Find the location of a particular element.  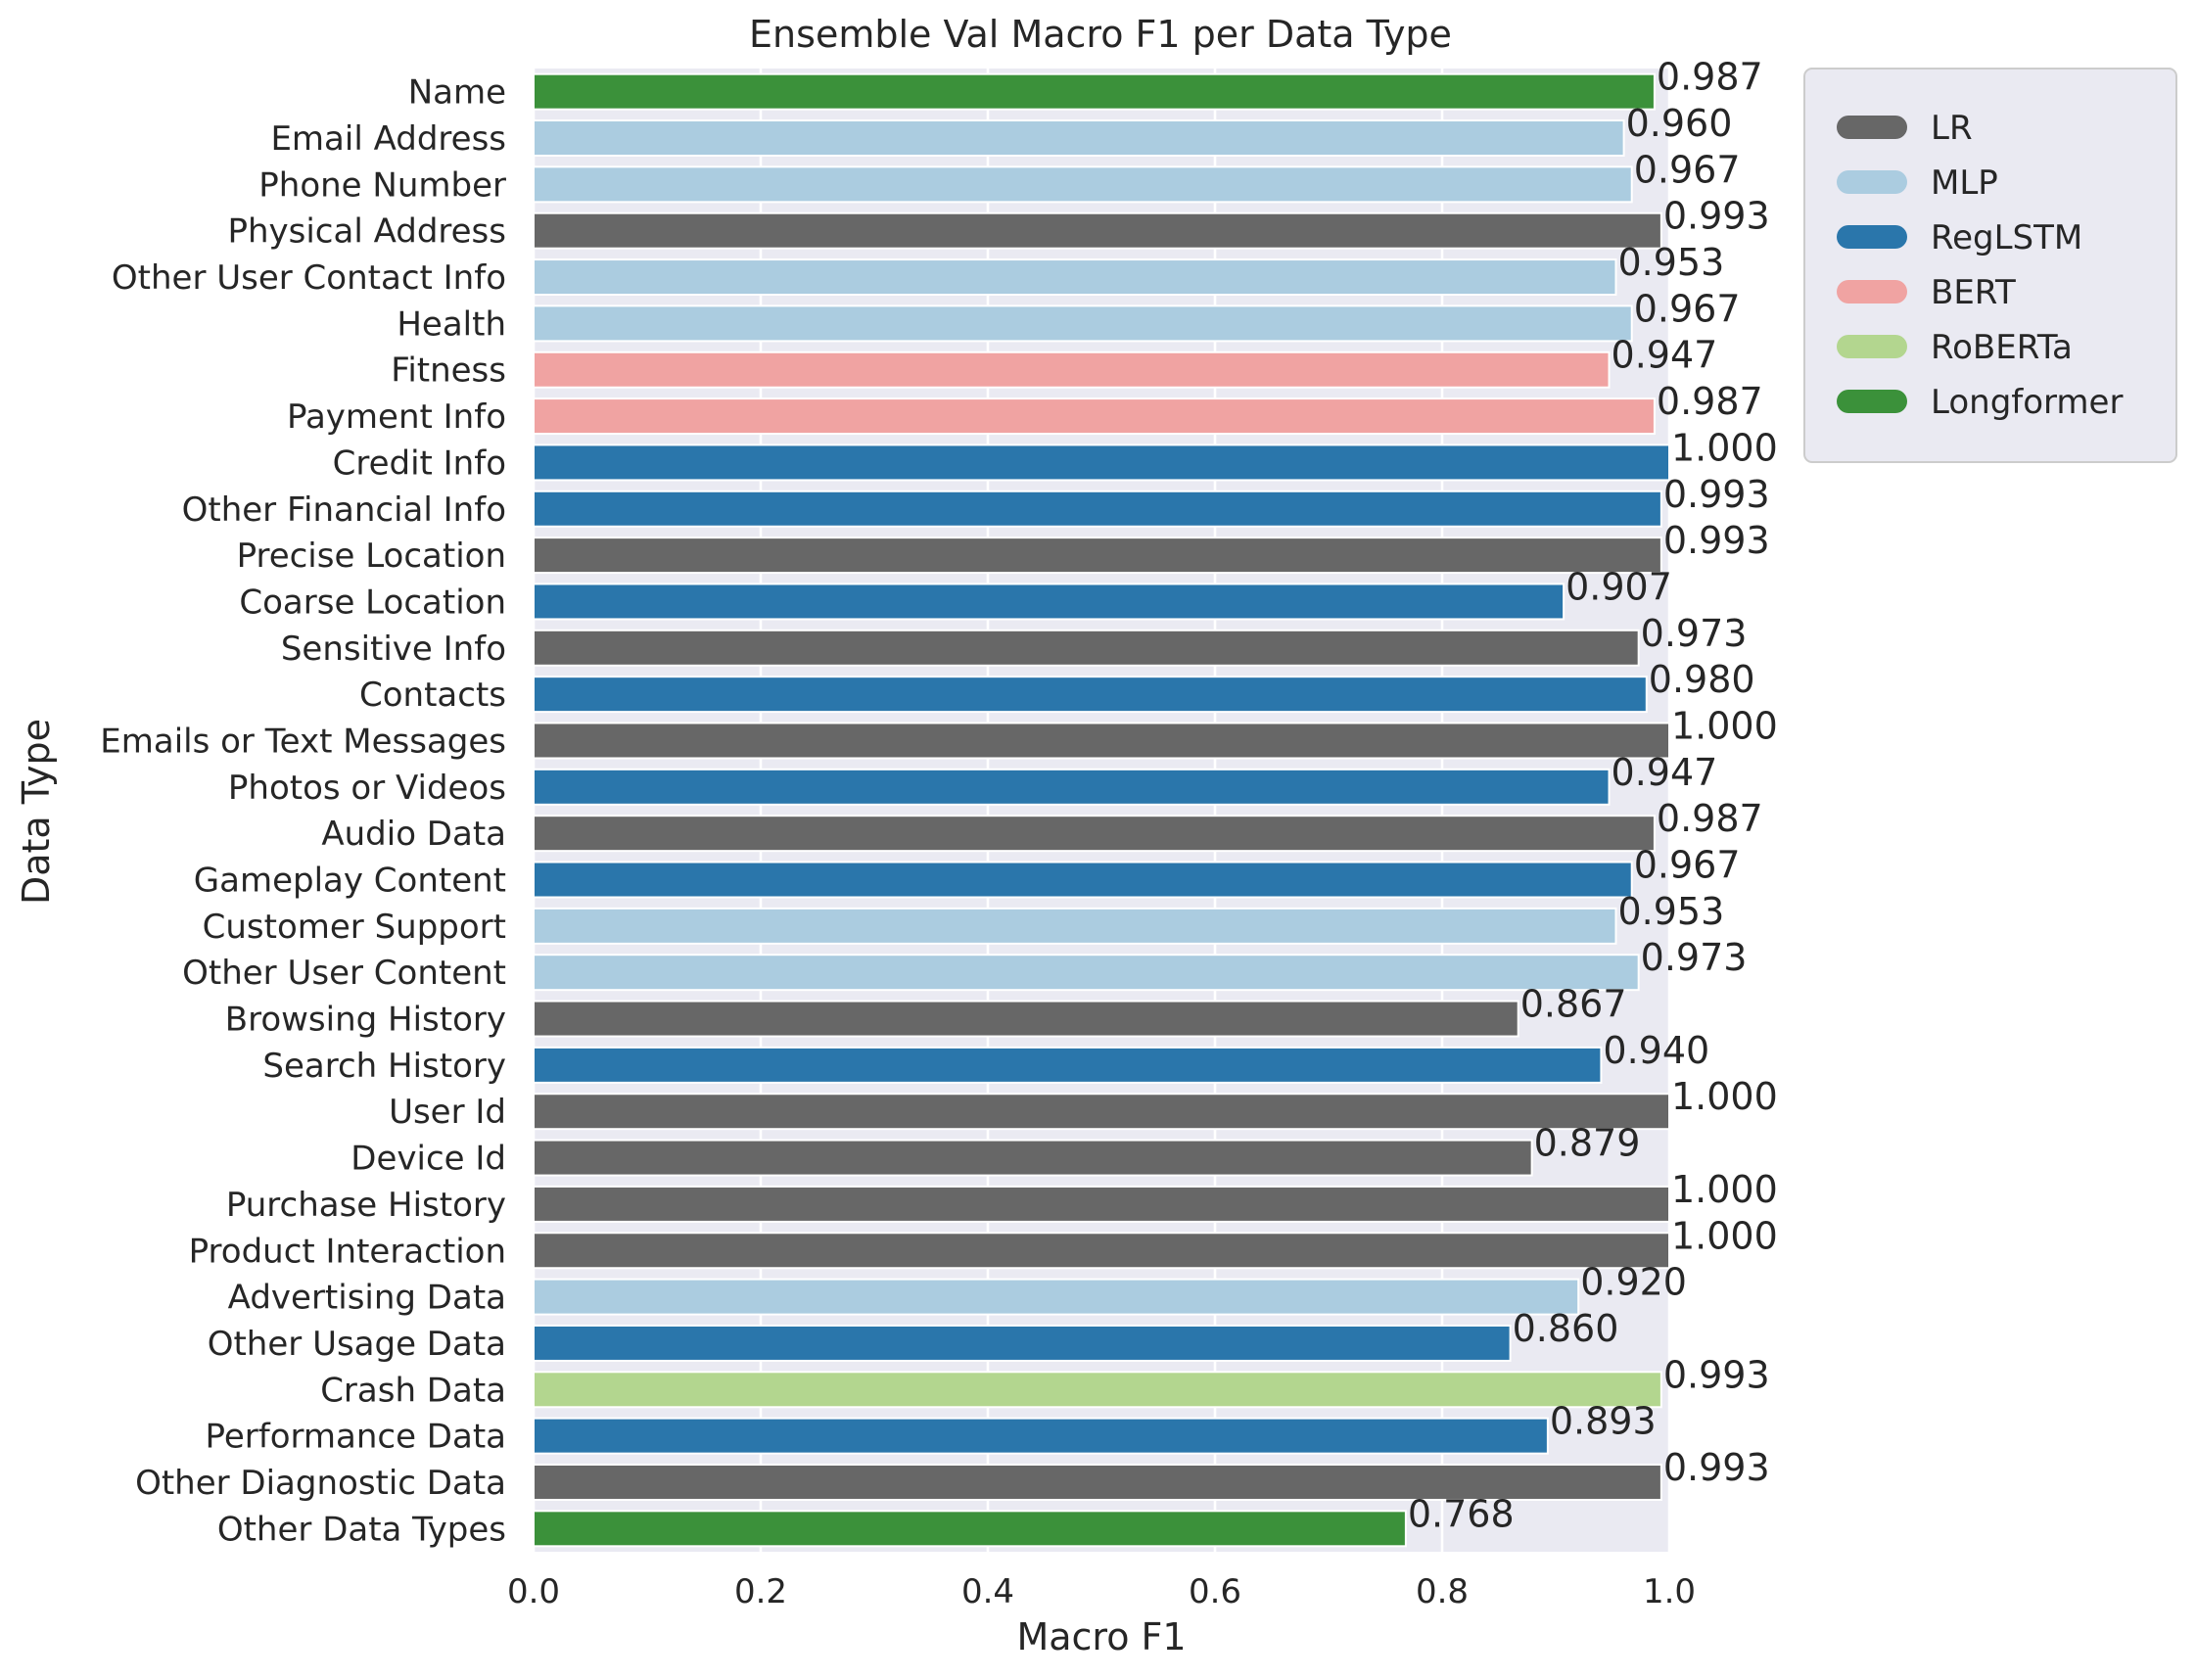

y-tick-label: Coarse Location is located at coordinates (372, 602).